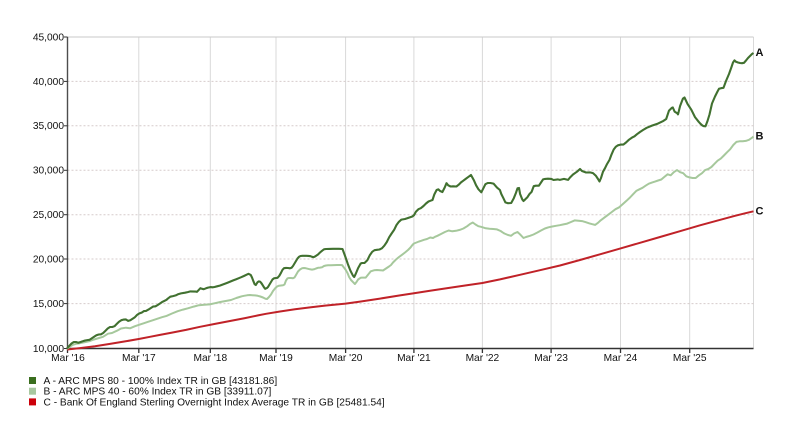 This screenshot has width=800, height=431. I want to click on svg-text: Mar '23, so click(551, 358).